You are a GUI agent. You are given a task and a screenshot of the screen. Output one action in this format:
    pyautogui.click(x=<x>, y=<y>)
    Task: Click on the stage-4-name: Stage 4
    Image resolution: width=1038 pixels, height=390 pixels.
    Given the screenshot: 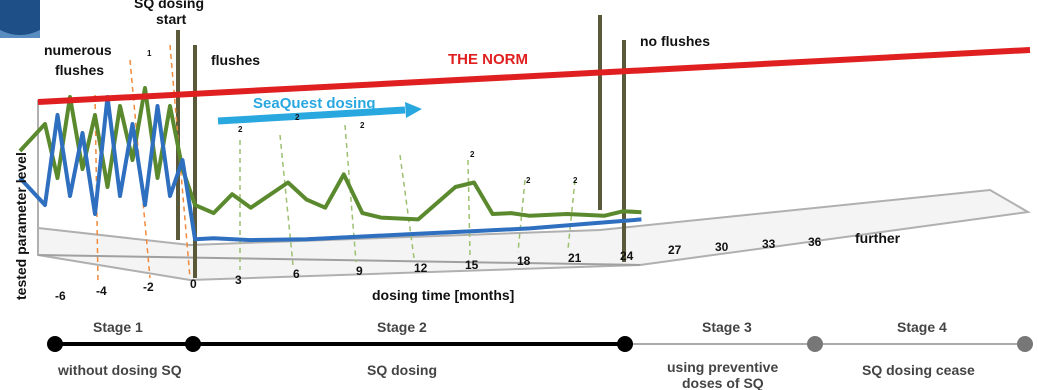 What is the action you would take?
    pyautogui.click(x=922, y=327)
    